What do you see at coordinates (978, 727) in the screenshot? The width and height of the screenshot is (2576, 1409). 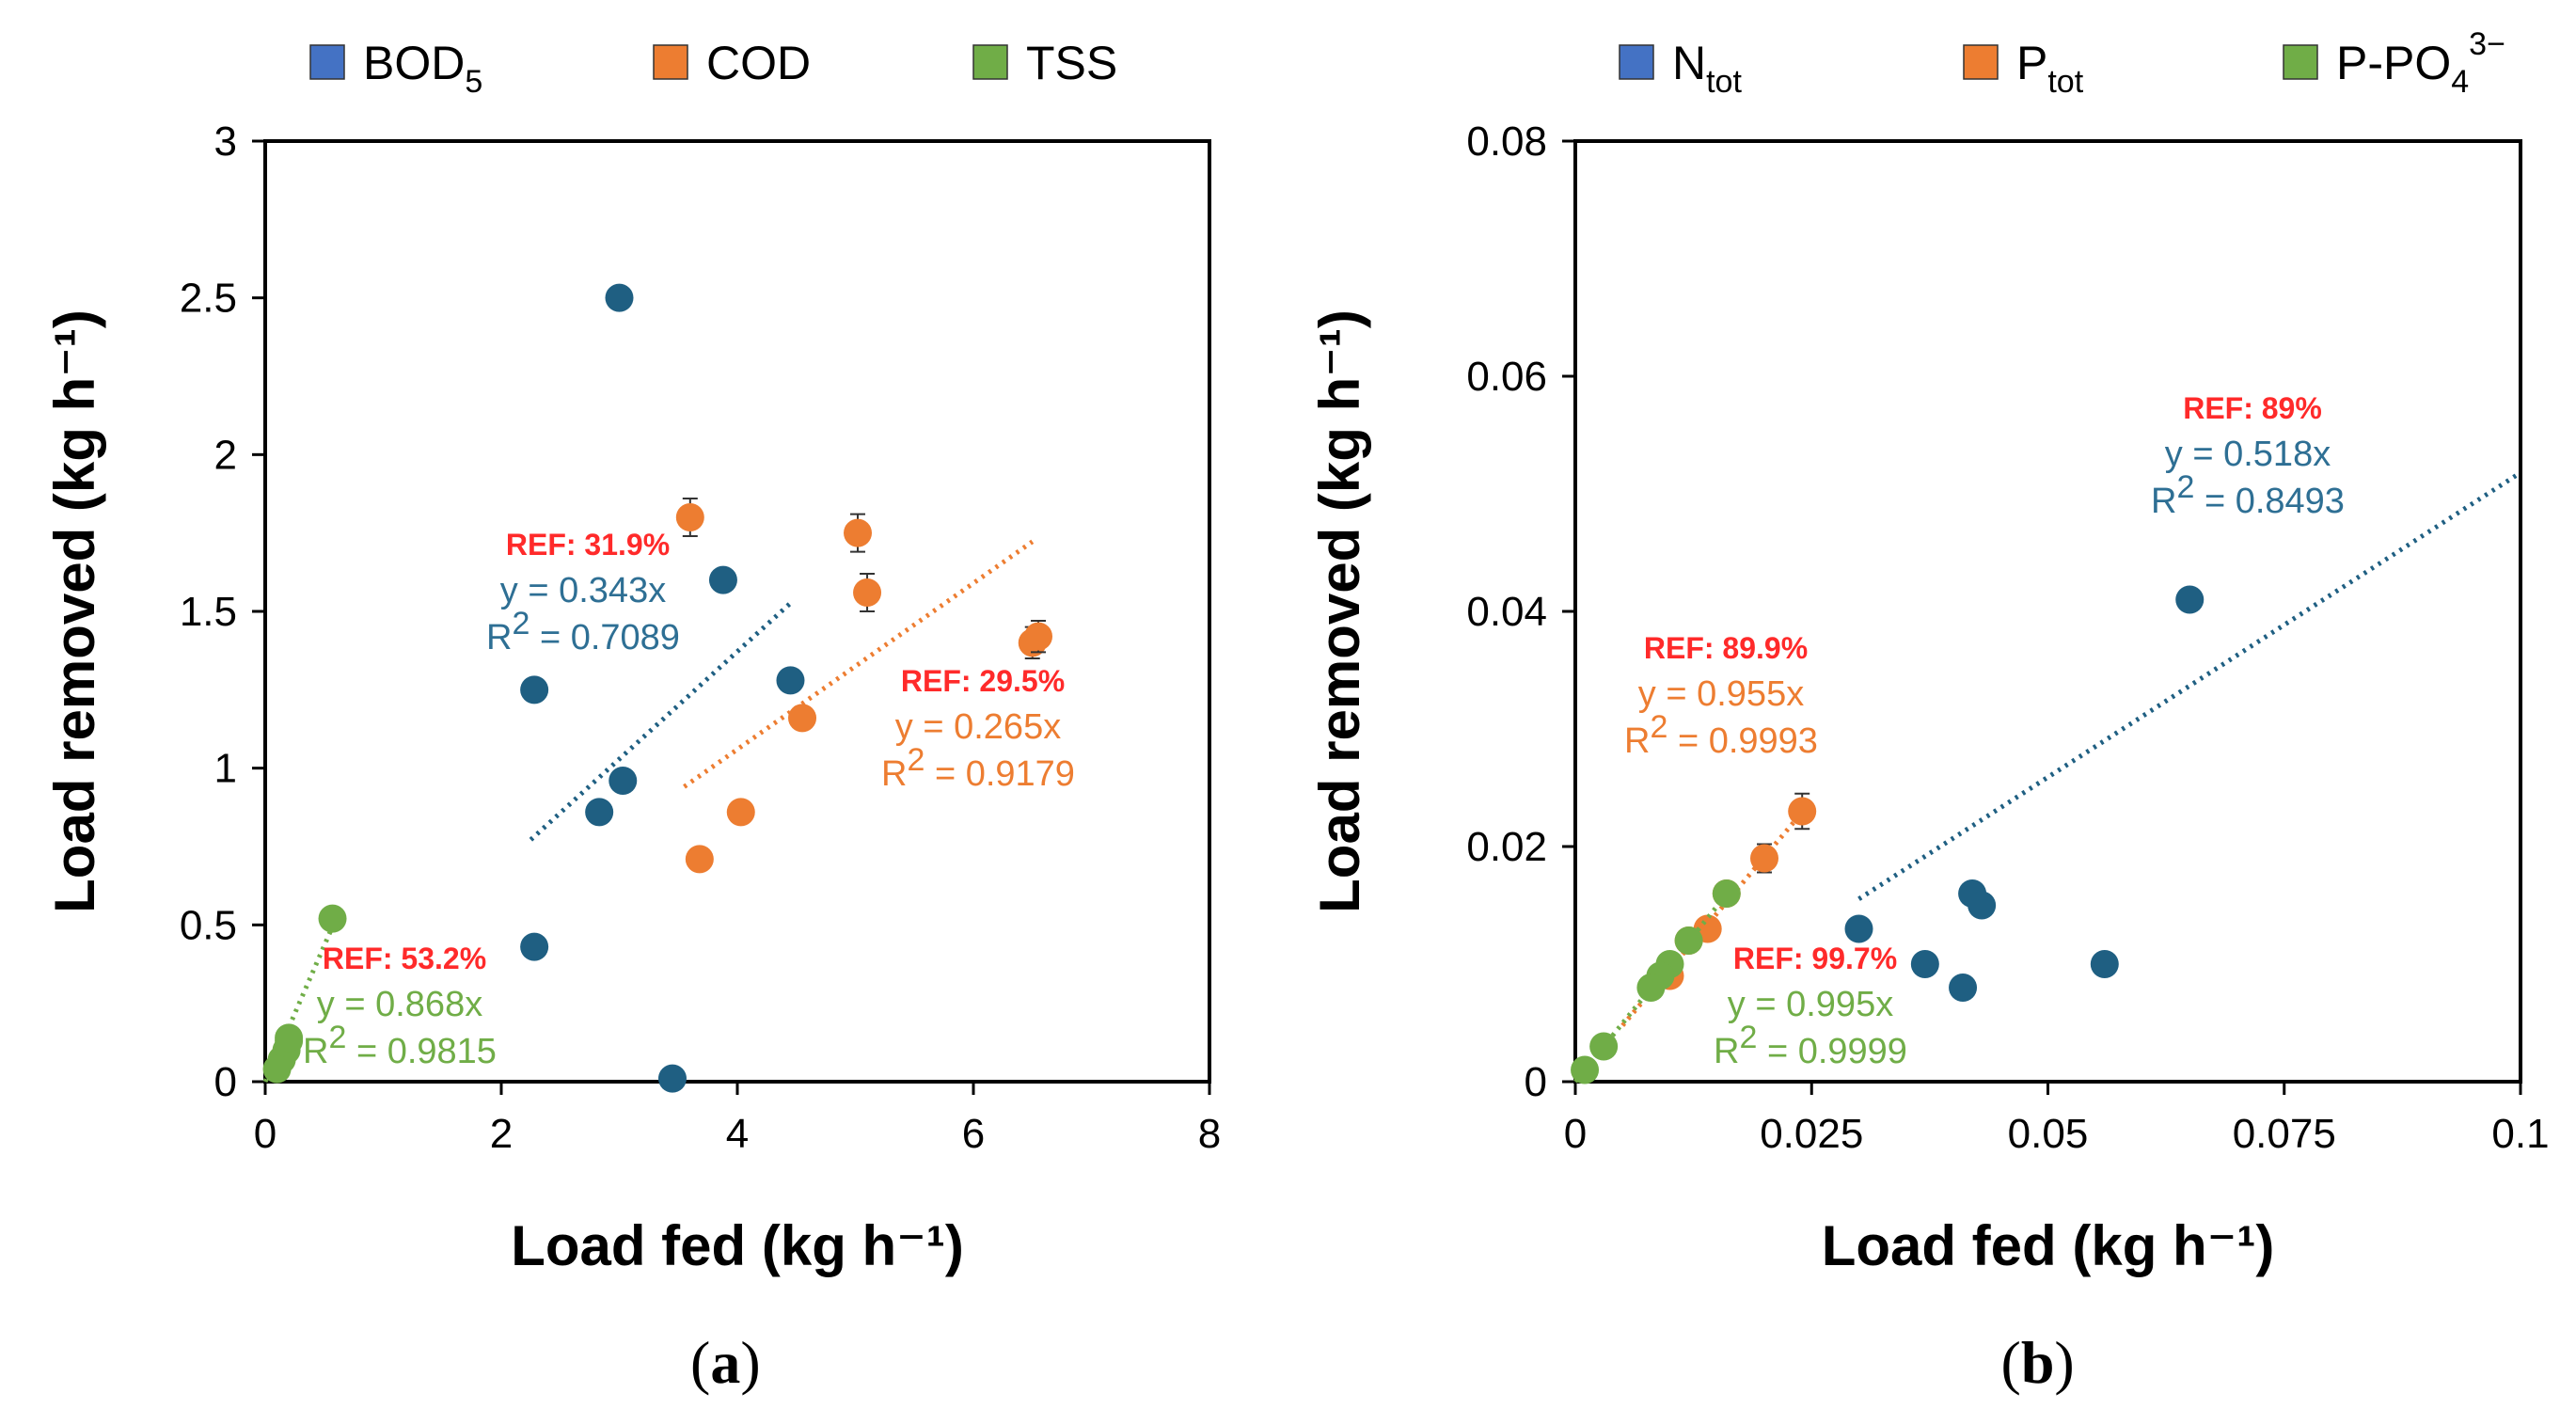 I see `fit-equation: y = 0.265x` at bounding box center [978, 727].